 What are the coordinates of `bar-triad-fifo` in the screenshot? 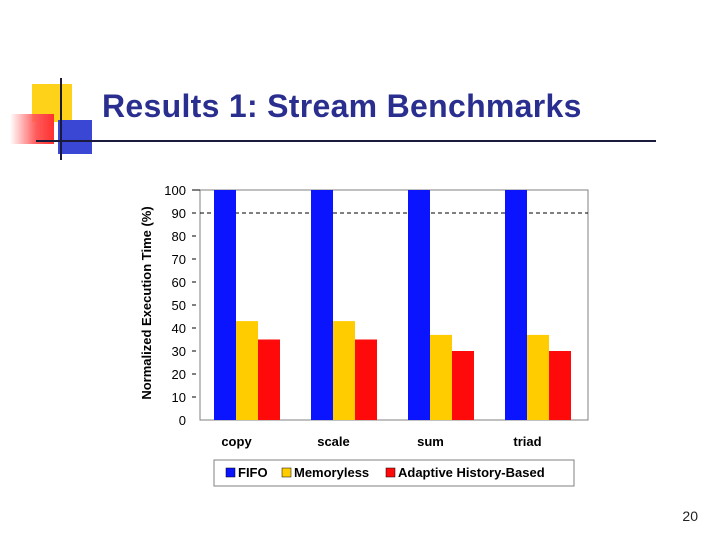 It's located at (516, 305).